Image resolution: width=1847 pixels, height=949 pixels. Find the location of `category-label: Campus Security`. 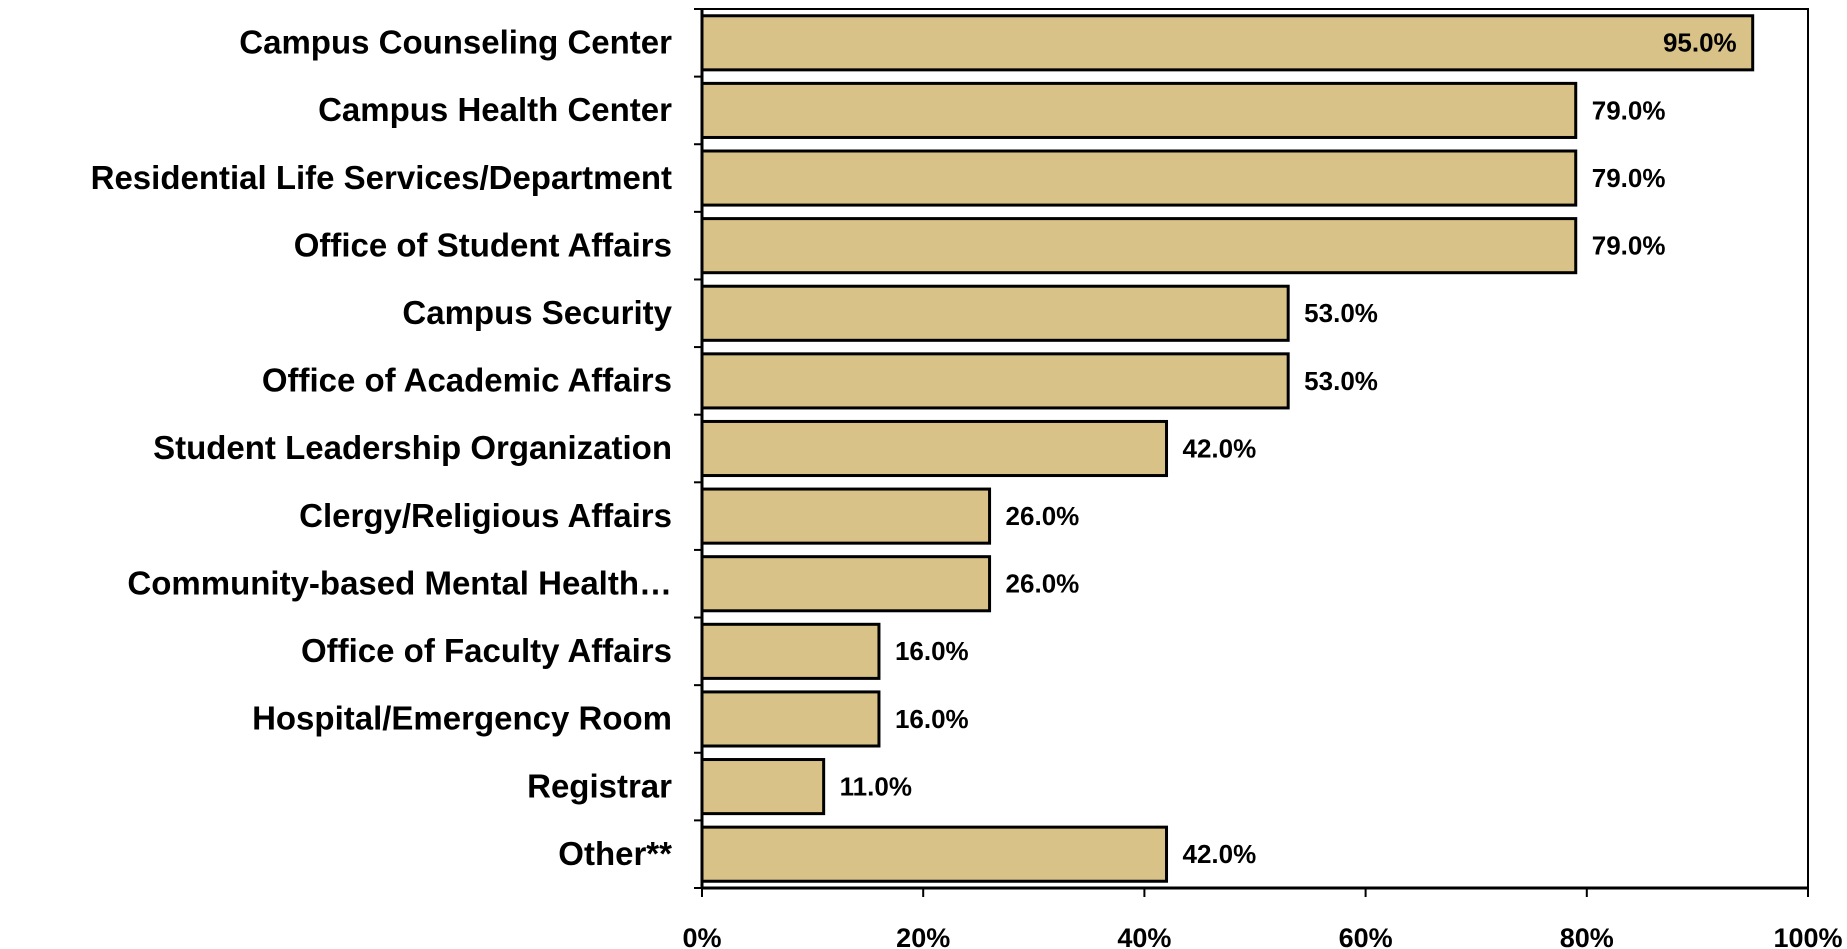

category-label: Campus Security is located at coordinates (537, 312).